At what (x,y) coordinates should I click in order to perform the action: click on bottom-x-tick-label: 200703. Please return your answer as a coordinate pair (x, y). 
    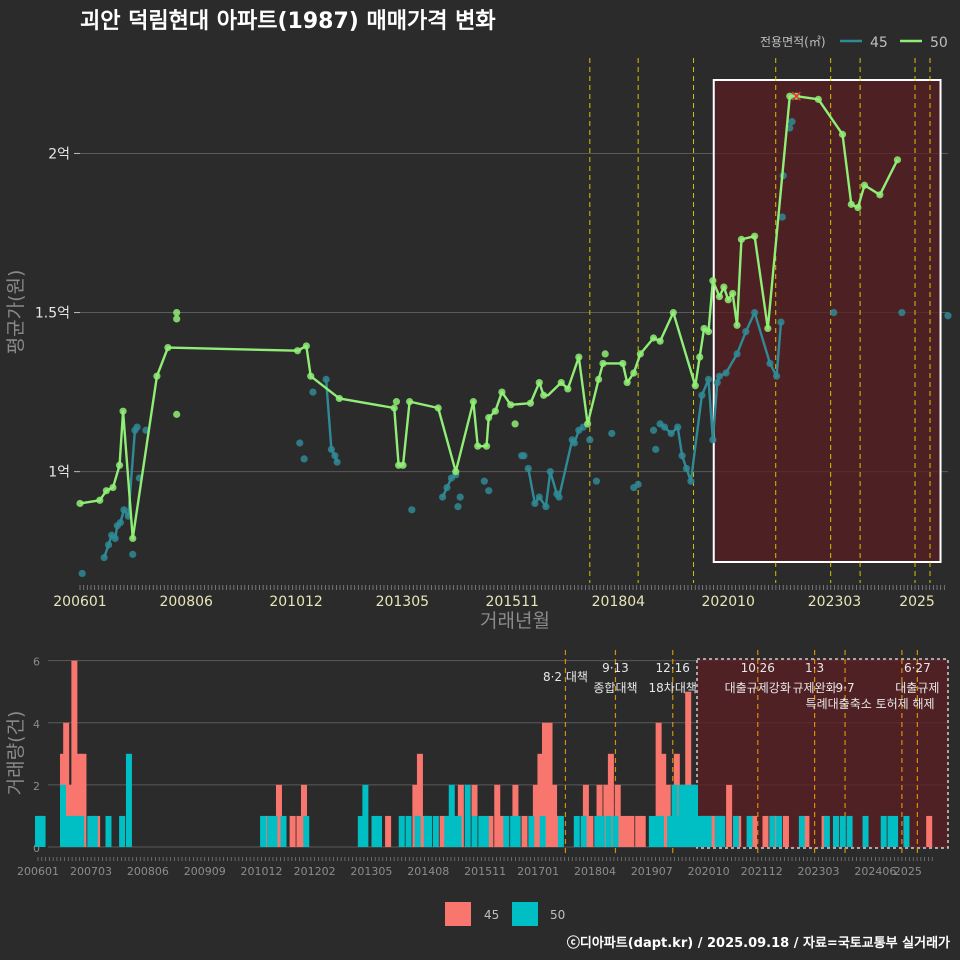
    Looking at the image, I should click on (91, 871).